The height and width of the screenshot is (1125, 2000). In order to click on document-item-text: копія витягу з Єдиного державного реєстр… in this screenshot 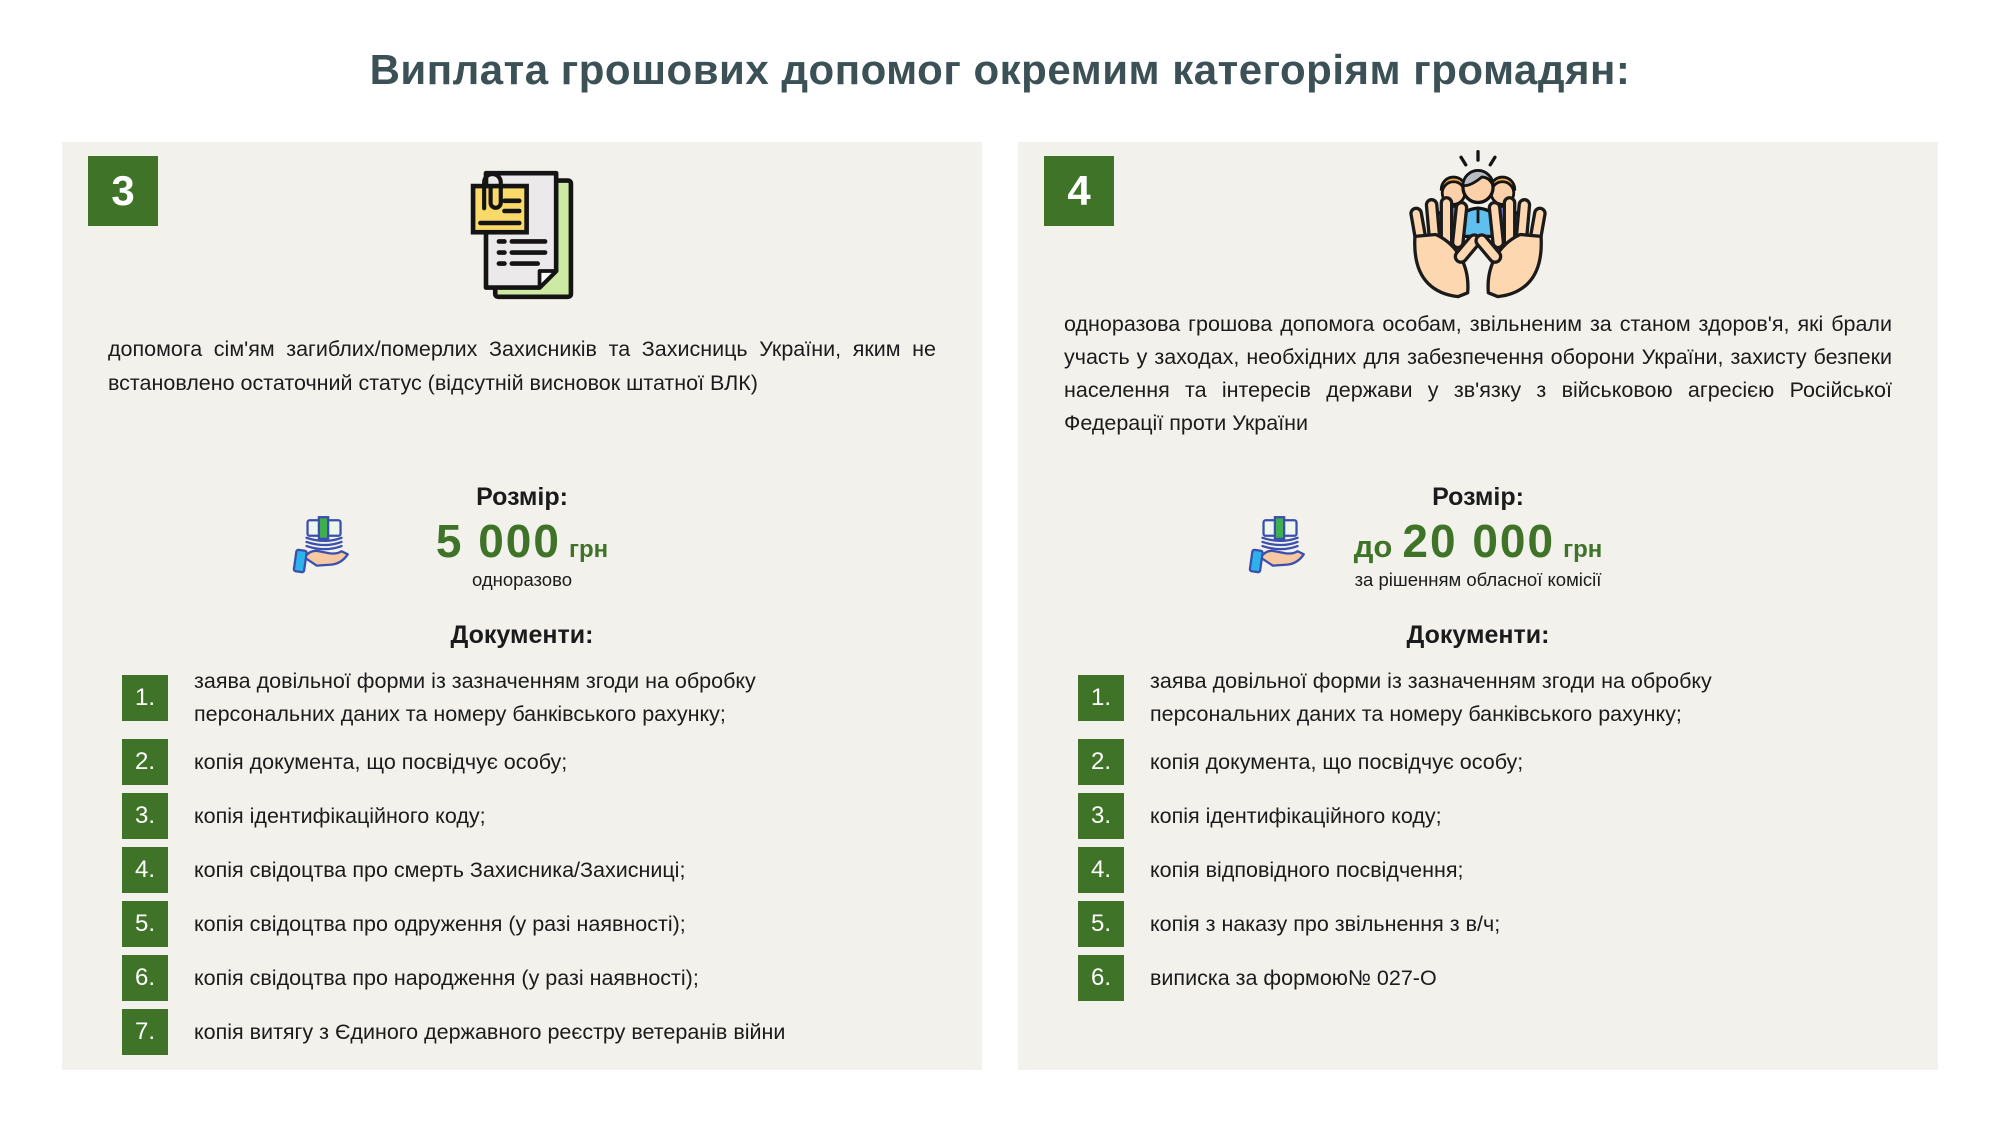, I will do `click(490, 1031)`.